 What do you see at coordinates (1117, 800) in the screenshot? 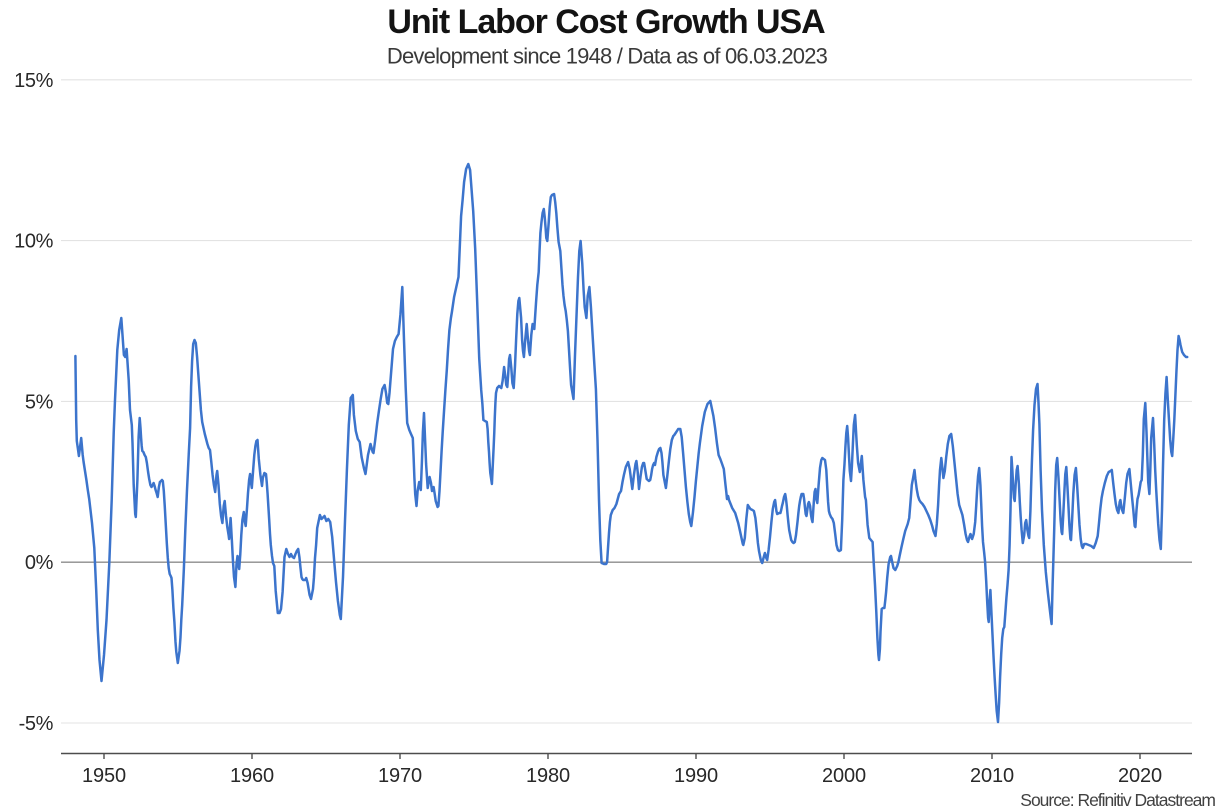
I see `svg-text: Source: Refinitiv Datastream` at bounding box center [1117, 800].